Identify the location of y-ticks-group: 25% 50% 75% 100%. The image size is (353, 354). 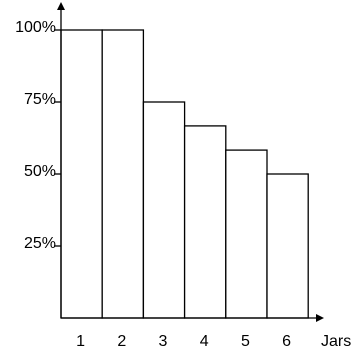
(38, 135).